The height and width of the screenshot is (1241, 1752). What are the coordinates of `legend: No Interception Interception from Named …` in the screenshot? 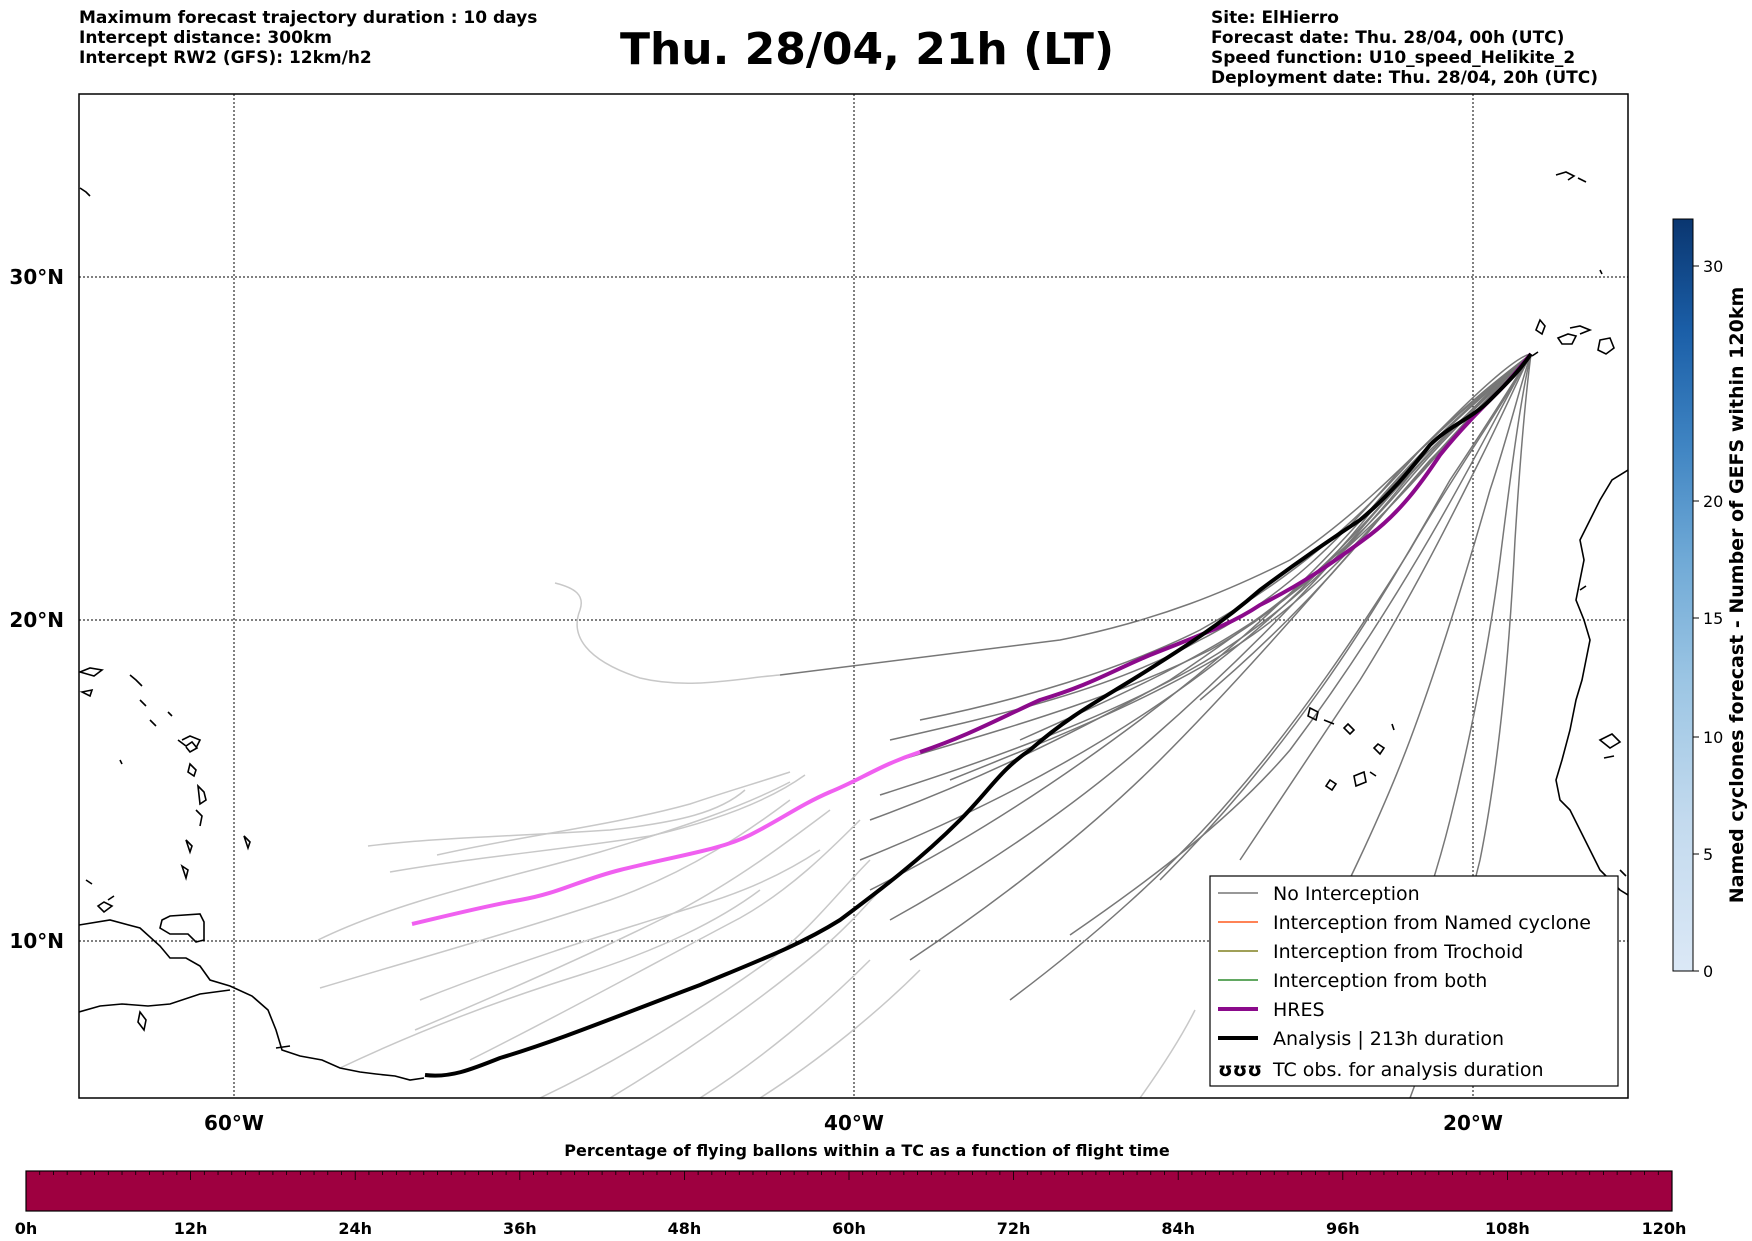 It's located at (1414, 981).